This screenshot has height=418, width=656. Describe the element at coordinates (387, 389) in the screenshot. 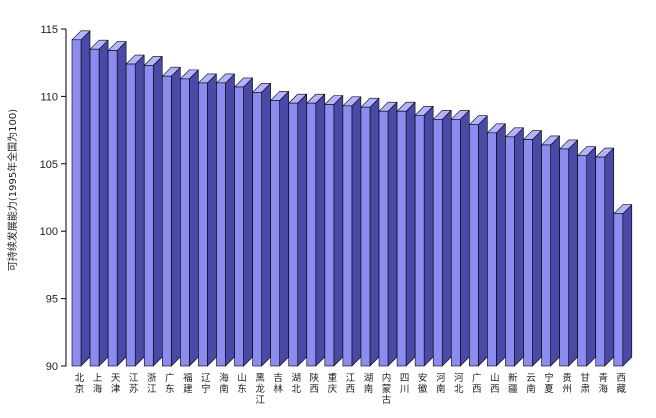

I see `x-tick-label: 内蒙古` at that location.